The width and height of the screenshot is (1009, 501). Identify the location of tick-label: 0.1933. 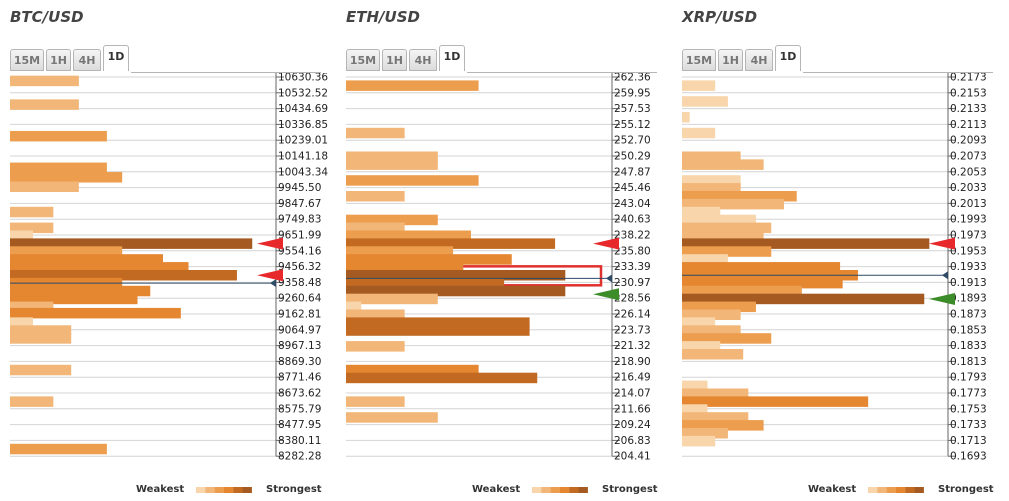
(968, 267).